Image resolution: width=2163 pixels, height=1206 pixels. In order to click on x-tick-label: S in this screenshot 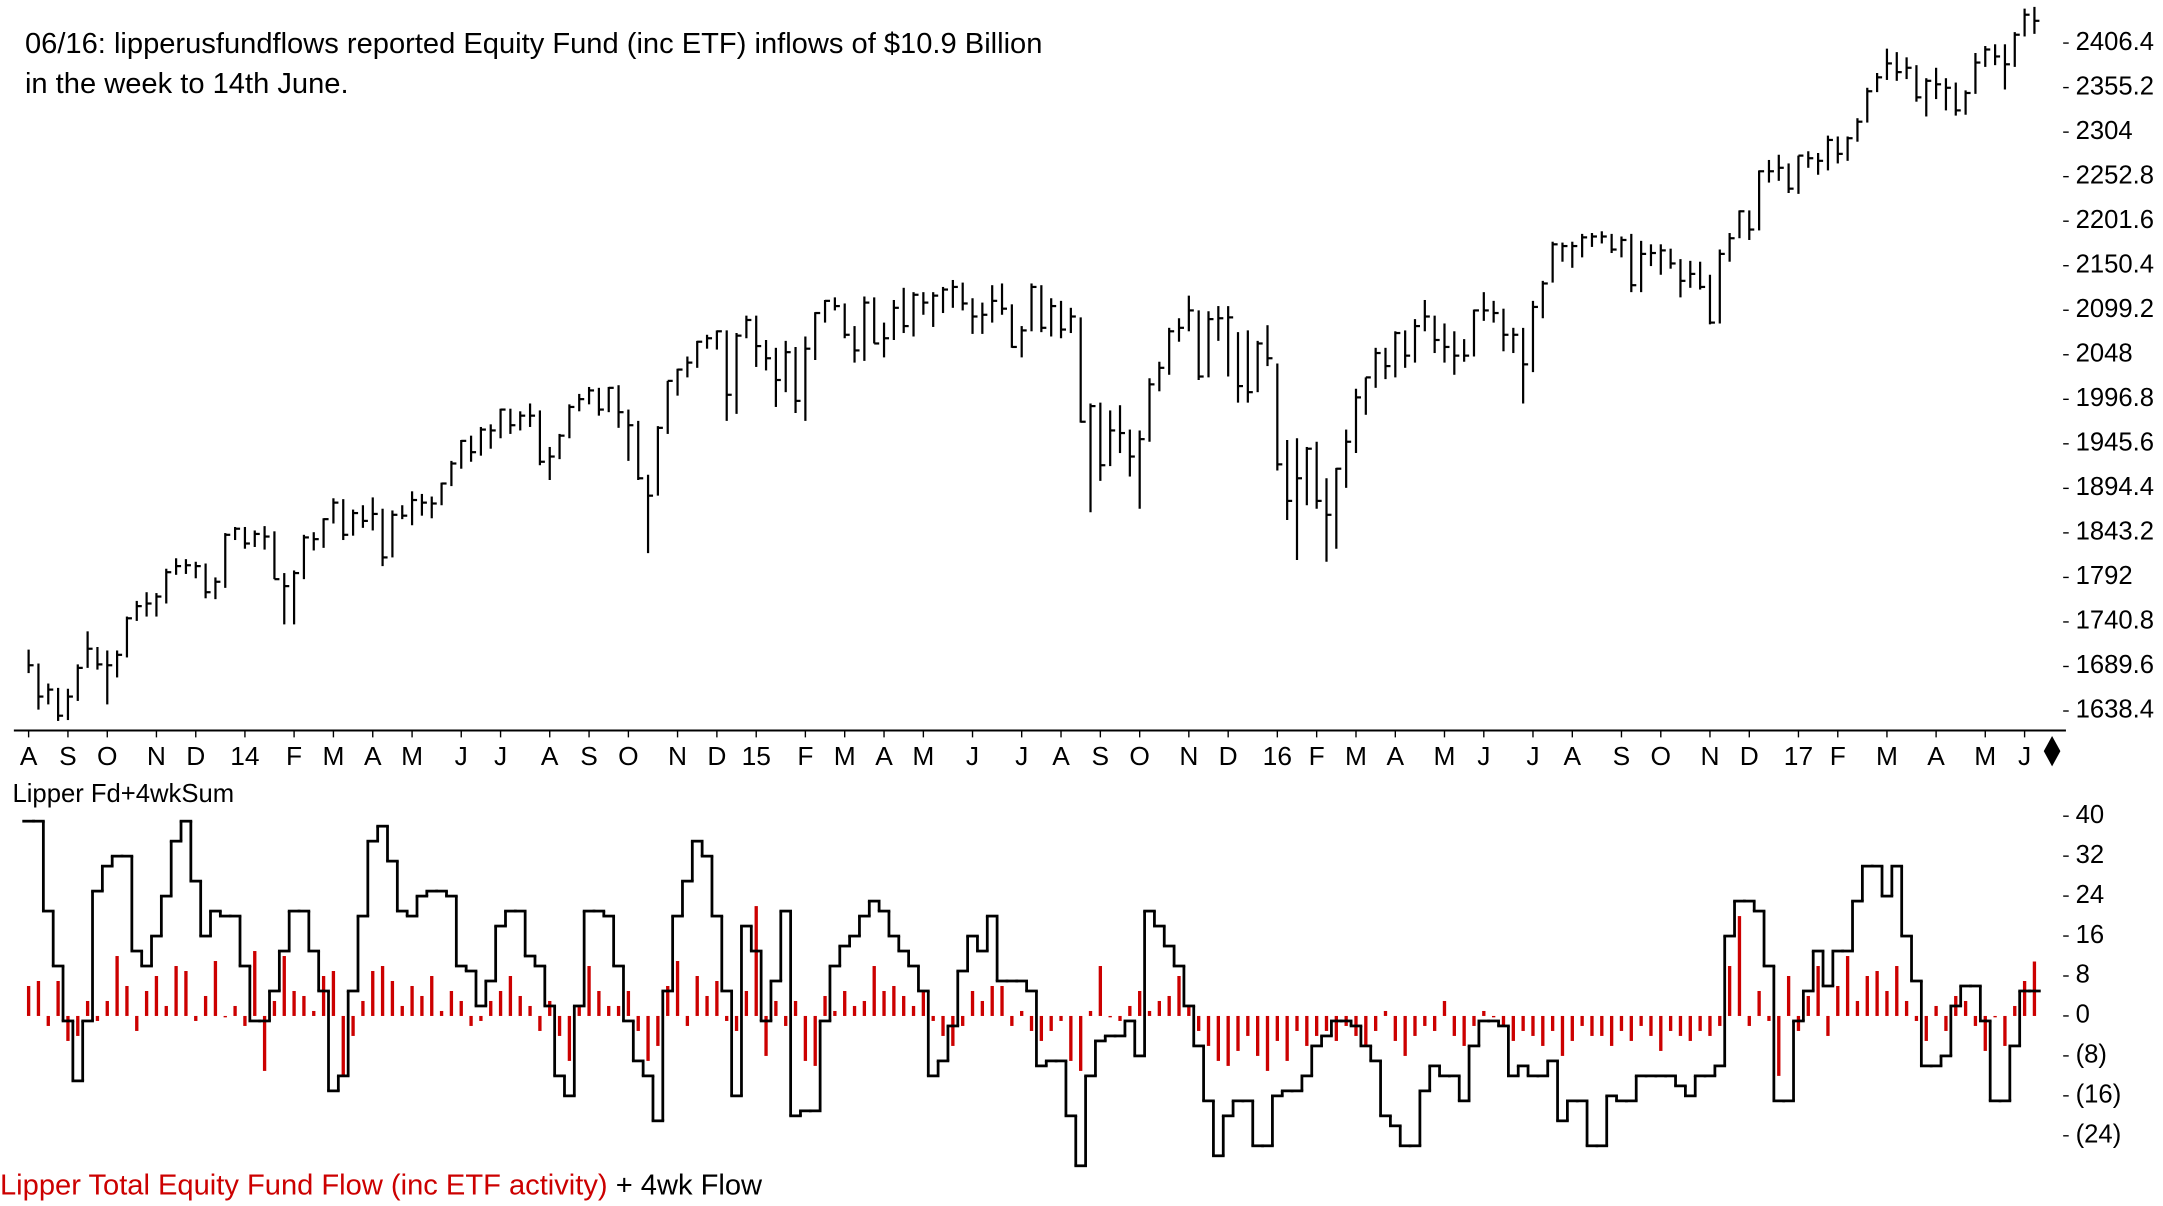, I will do `click(68, 756)`.